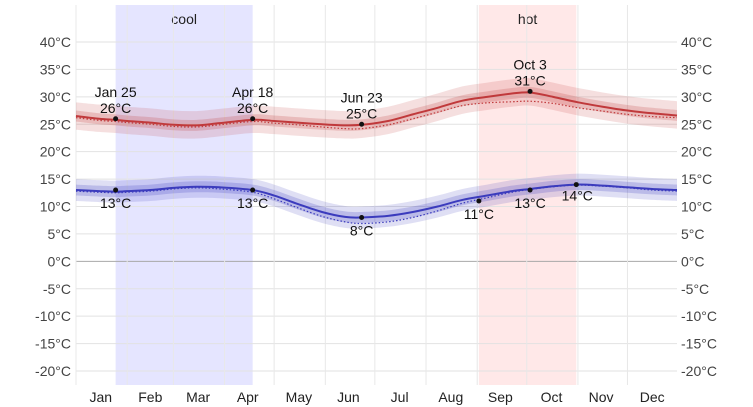 Image resolution: width=753 pixels, height=407 pixels. I want to click on annotation-label: 11°C, so click(479, 214).